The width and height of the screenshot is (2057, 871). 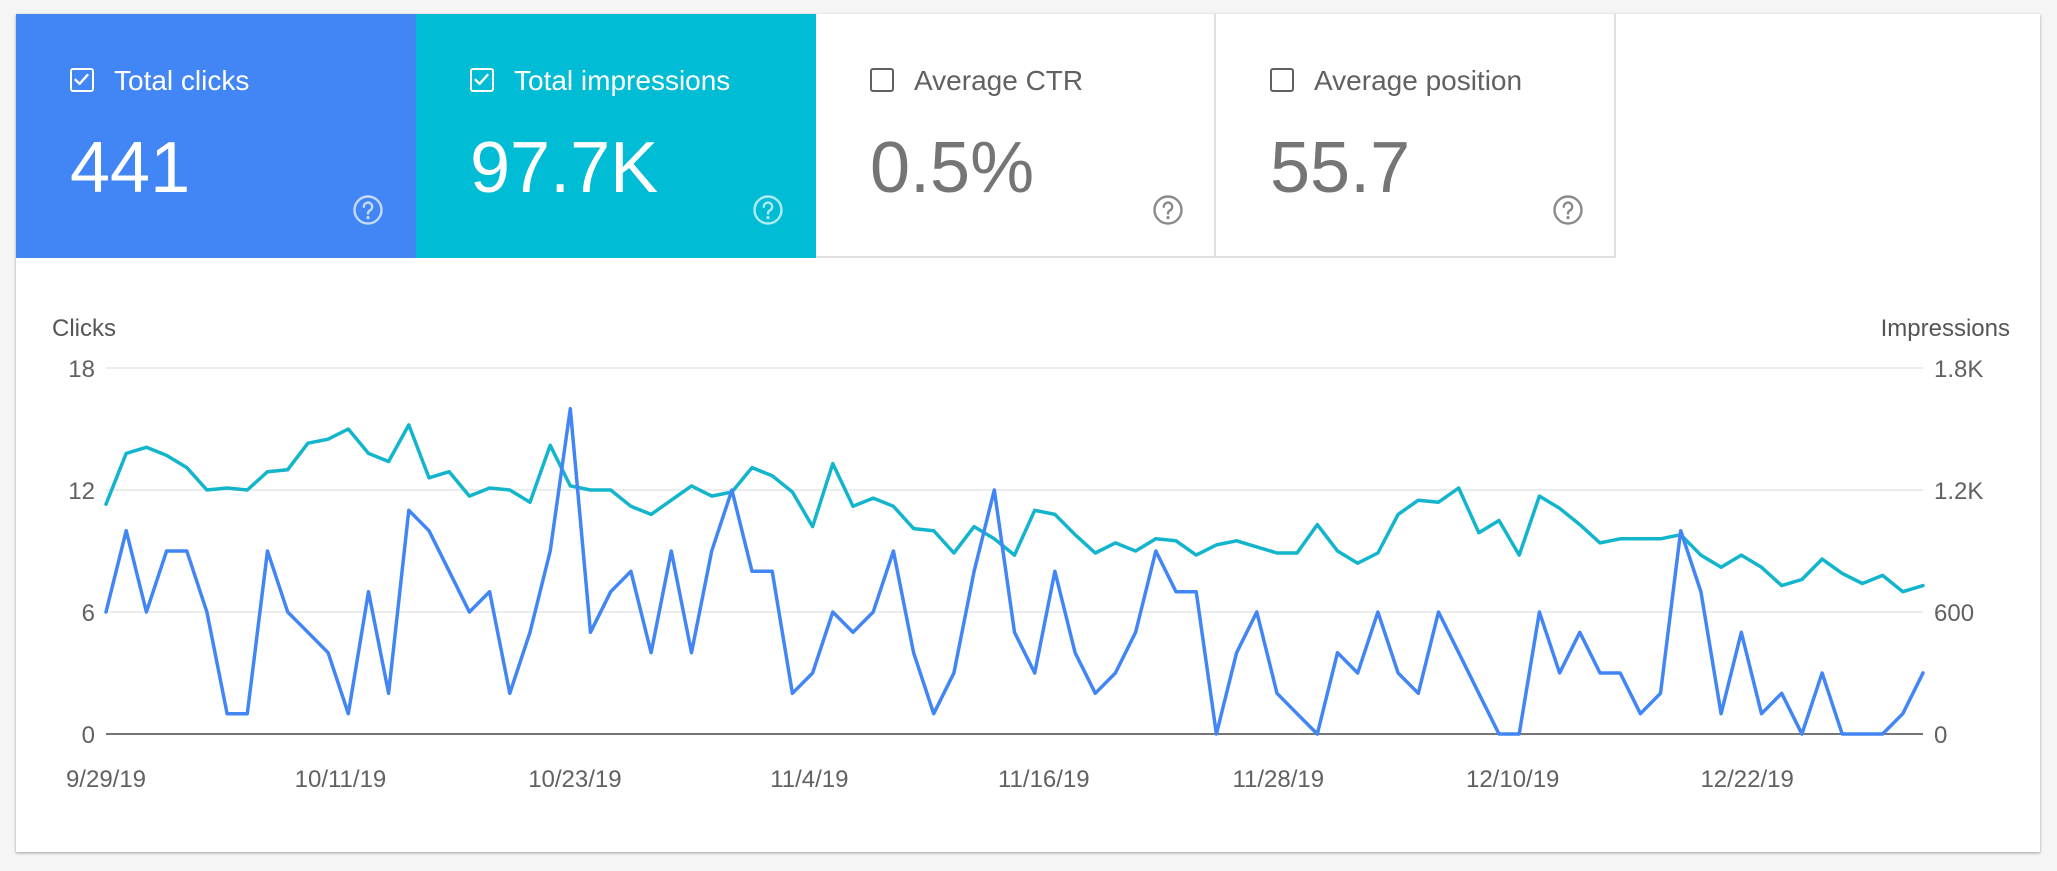 I want to click on x-tick-label: 9/29/19, so click(x=106, y=779).